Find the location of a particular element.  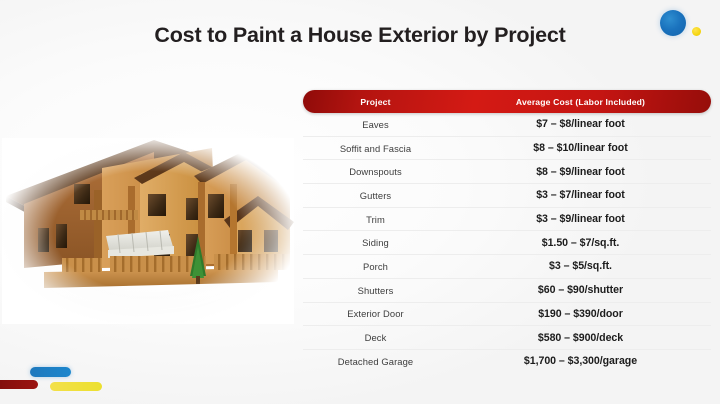

red-accent-bar is located at coordinates (19, 384).